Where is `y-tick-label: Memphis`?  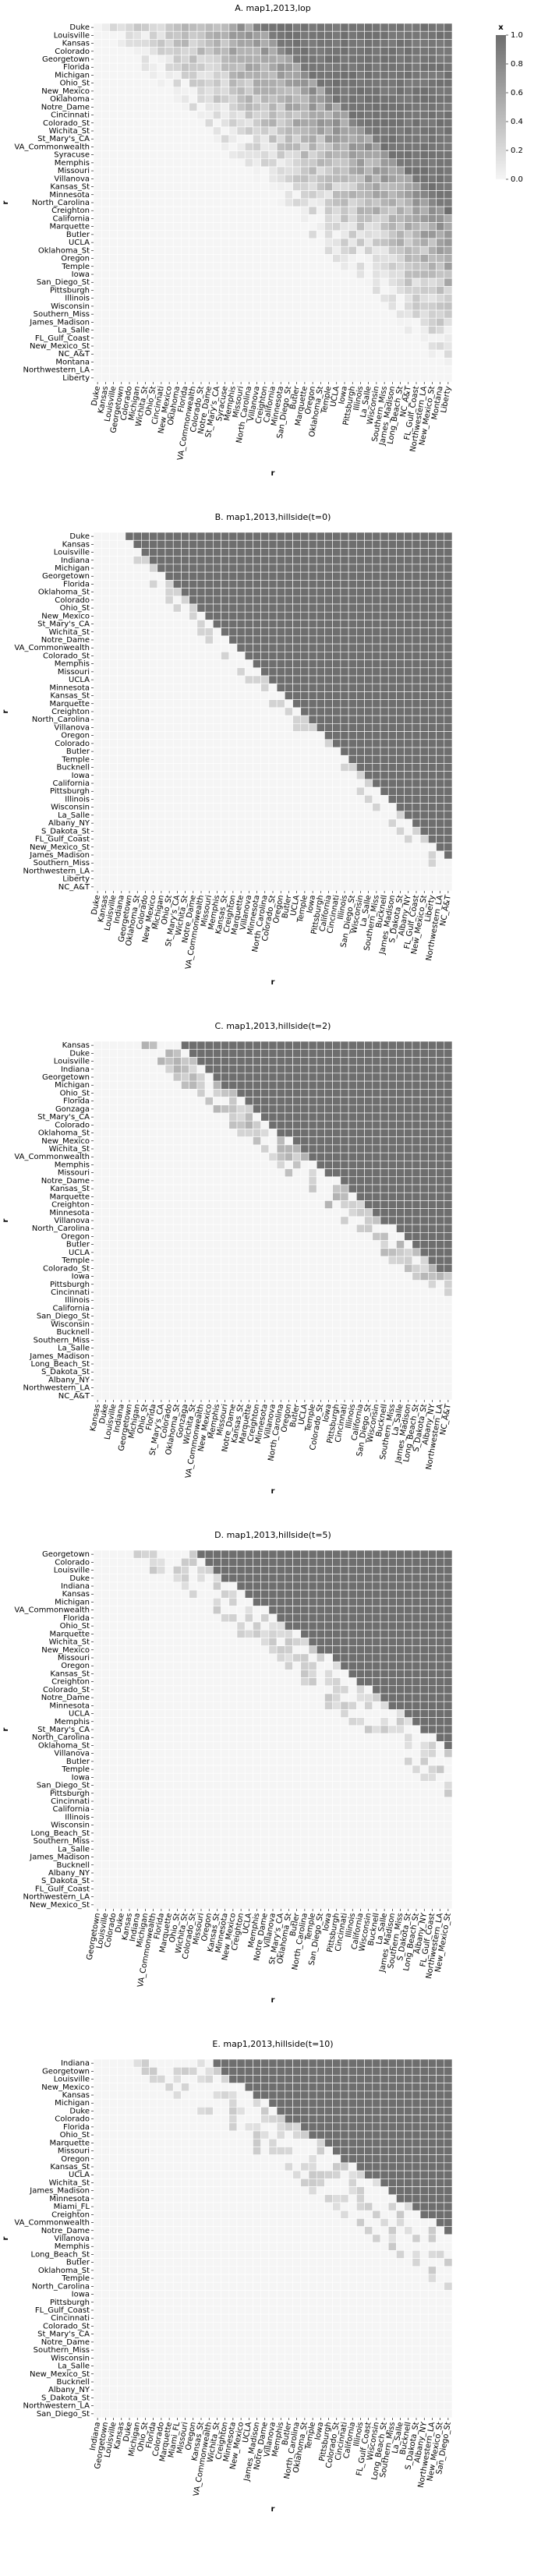 y-tick-label: Memphis is located at coordinates (72, 664).